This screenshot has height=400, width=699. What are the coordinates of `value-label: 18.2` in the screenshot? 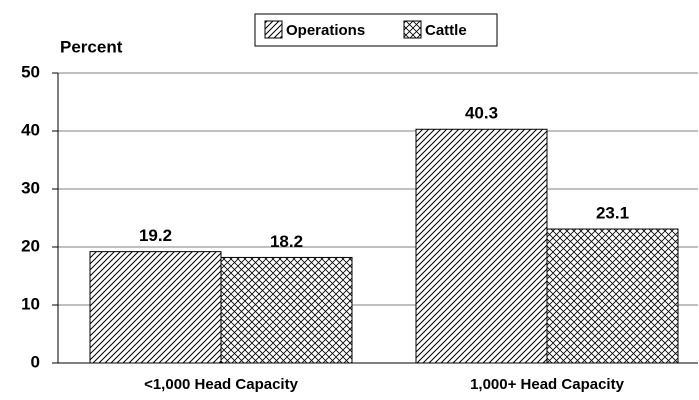 It's located at (286, 241).